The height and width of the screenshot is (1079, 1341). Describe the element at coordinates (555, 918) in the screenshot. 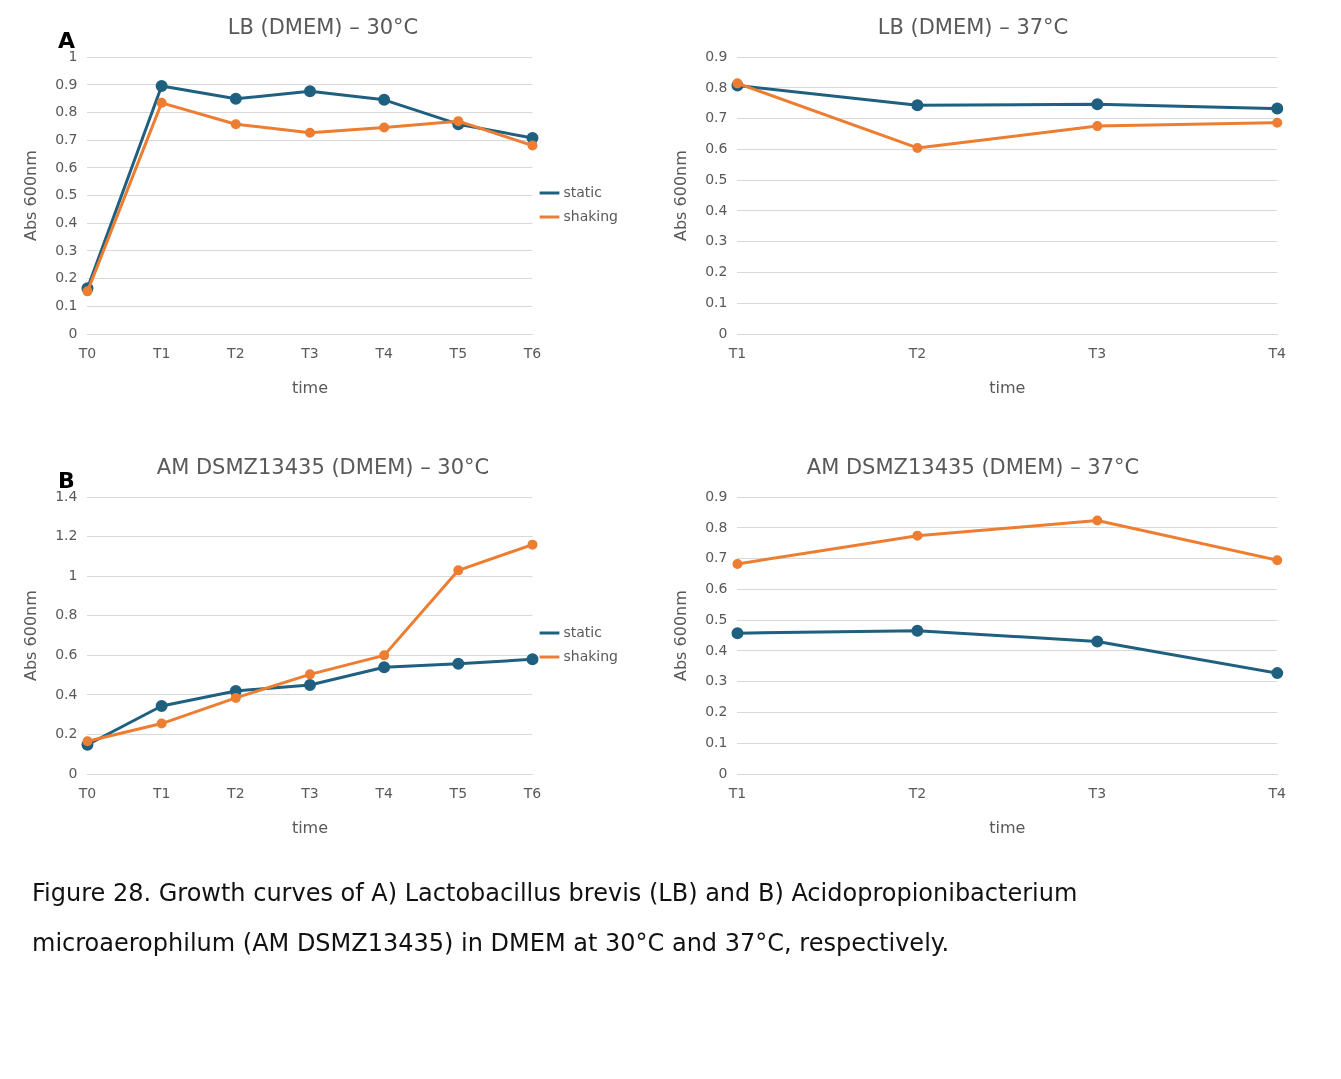

I see `caption: Figure 28. Growth curves of A) Lactobacillus brevis (LB) and B) Acidopropionibacterium microaerophilum (AM DSMZ13435) in DMEM at 30°C and 37°C, respectively.` at that location.